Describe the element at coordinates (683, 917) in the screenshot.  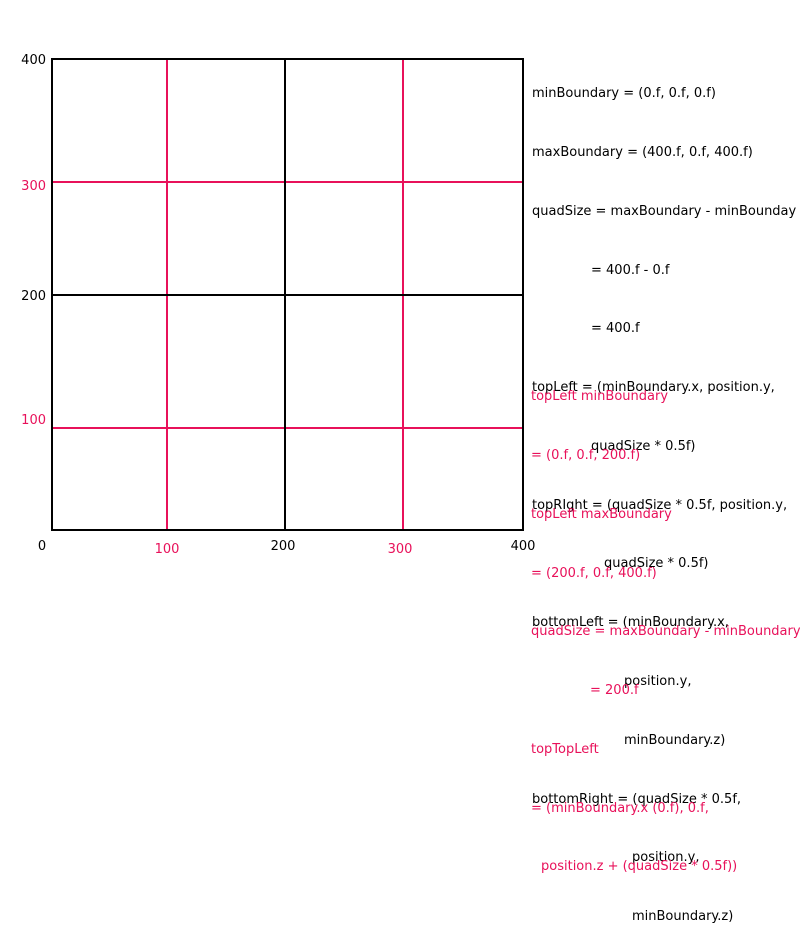
I see `note-line: minBoundary.z)` at that location.